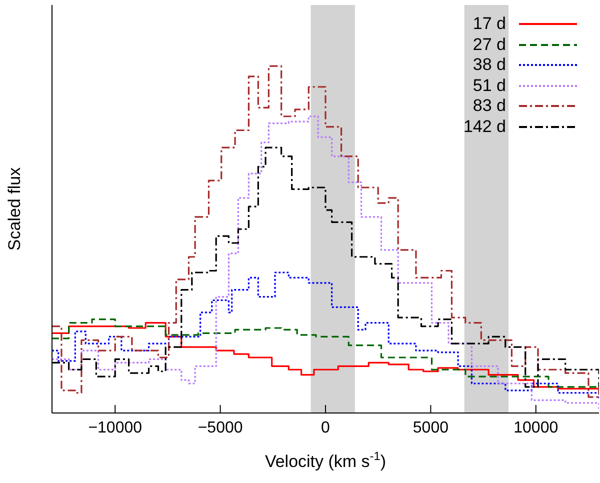  Describe the element at coordinates (489, 44) in the screenshot. I see `legend-label: 27 d` at that location.